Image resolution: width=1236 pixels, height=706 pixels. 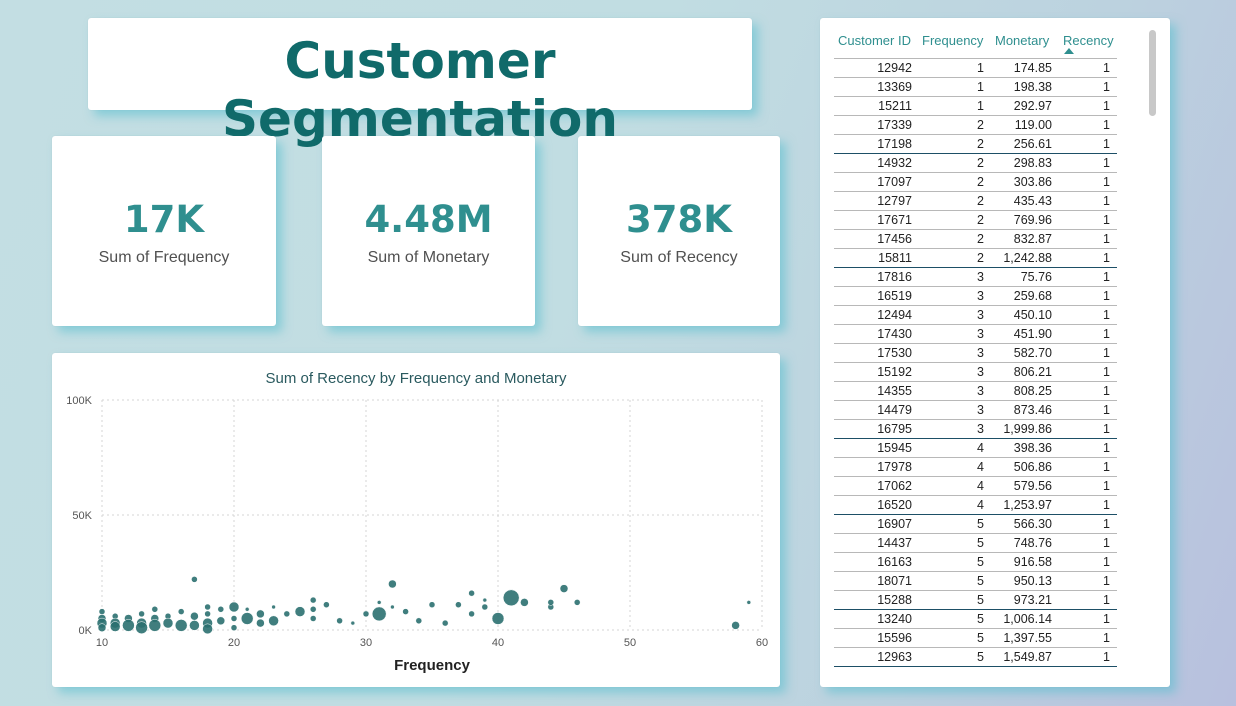 I want to click on table-row: 18071 5 950.13 1, so click(x=975, y=581).